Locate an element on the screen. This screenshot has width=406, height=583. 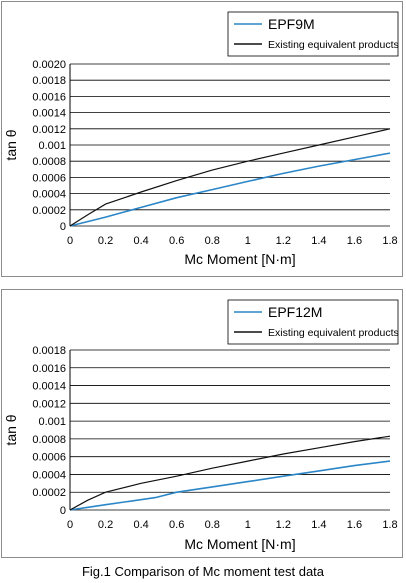
legend-label: EPF12M is located at coordinates (295, 312).